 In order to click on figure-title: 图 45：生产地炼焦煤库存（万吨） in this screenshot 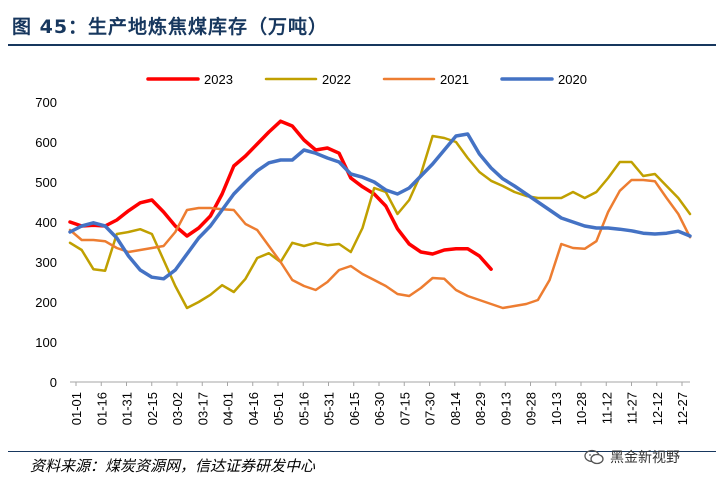, I will do `click(170, 27)`.